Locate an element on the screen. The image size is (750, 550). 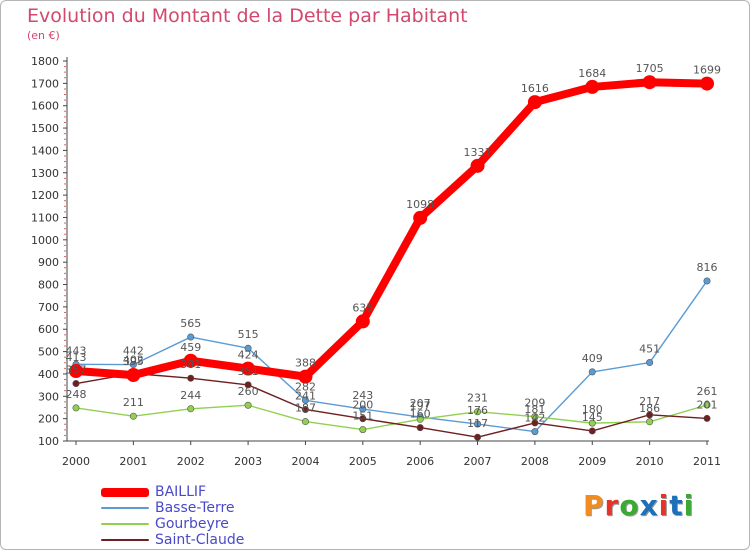
data-label: 207 is located at coordinates (420, 403).